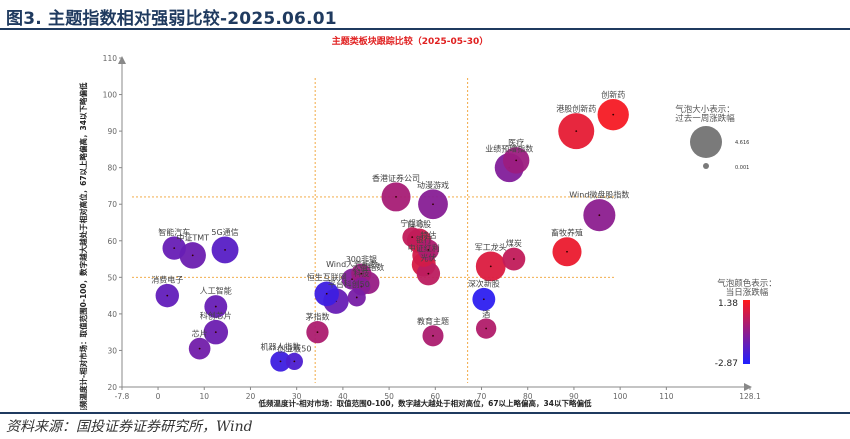  I want to click on bubble-label: 科创芯片, so click(216, 315).